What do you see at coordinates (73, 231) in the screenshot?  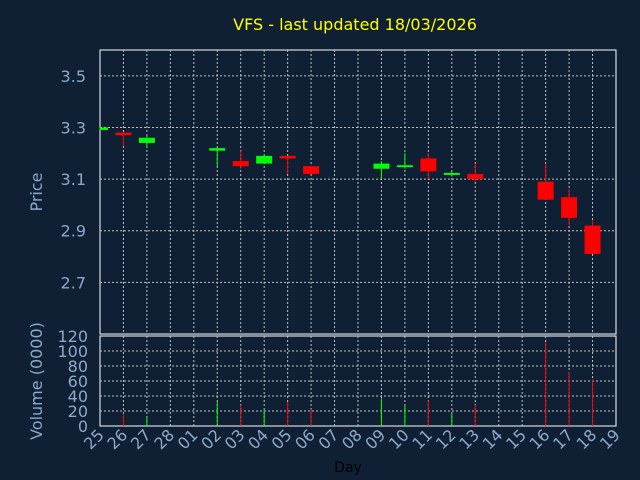 I see `price-tick-label: 2.9` at bounding box center [73, 231].